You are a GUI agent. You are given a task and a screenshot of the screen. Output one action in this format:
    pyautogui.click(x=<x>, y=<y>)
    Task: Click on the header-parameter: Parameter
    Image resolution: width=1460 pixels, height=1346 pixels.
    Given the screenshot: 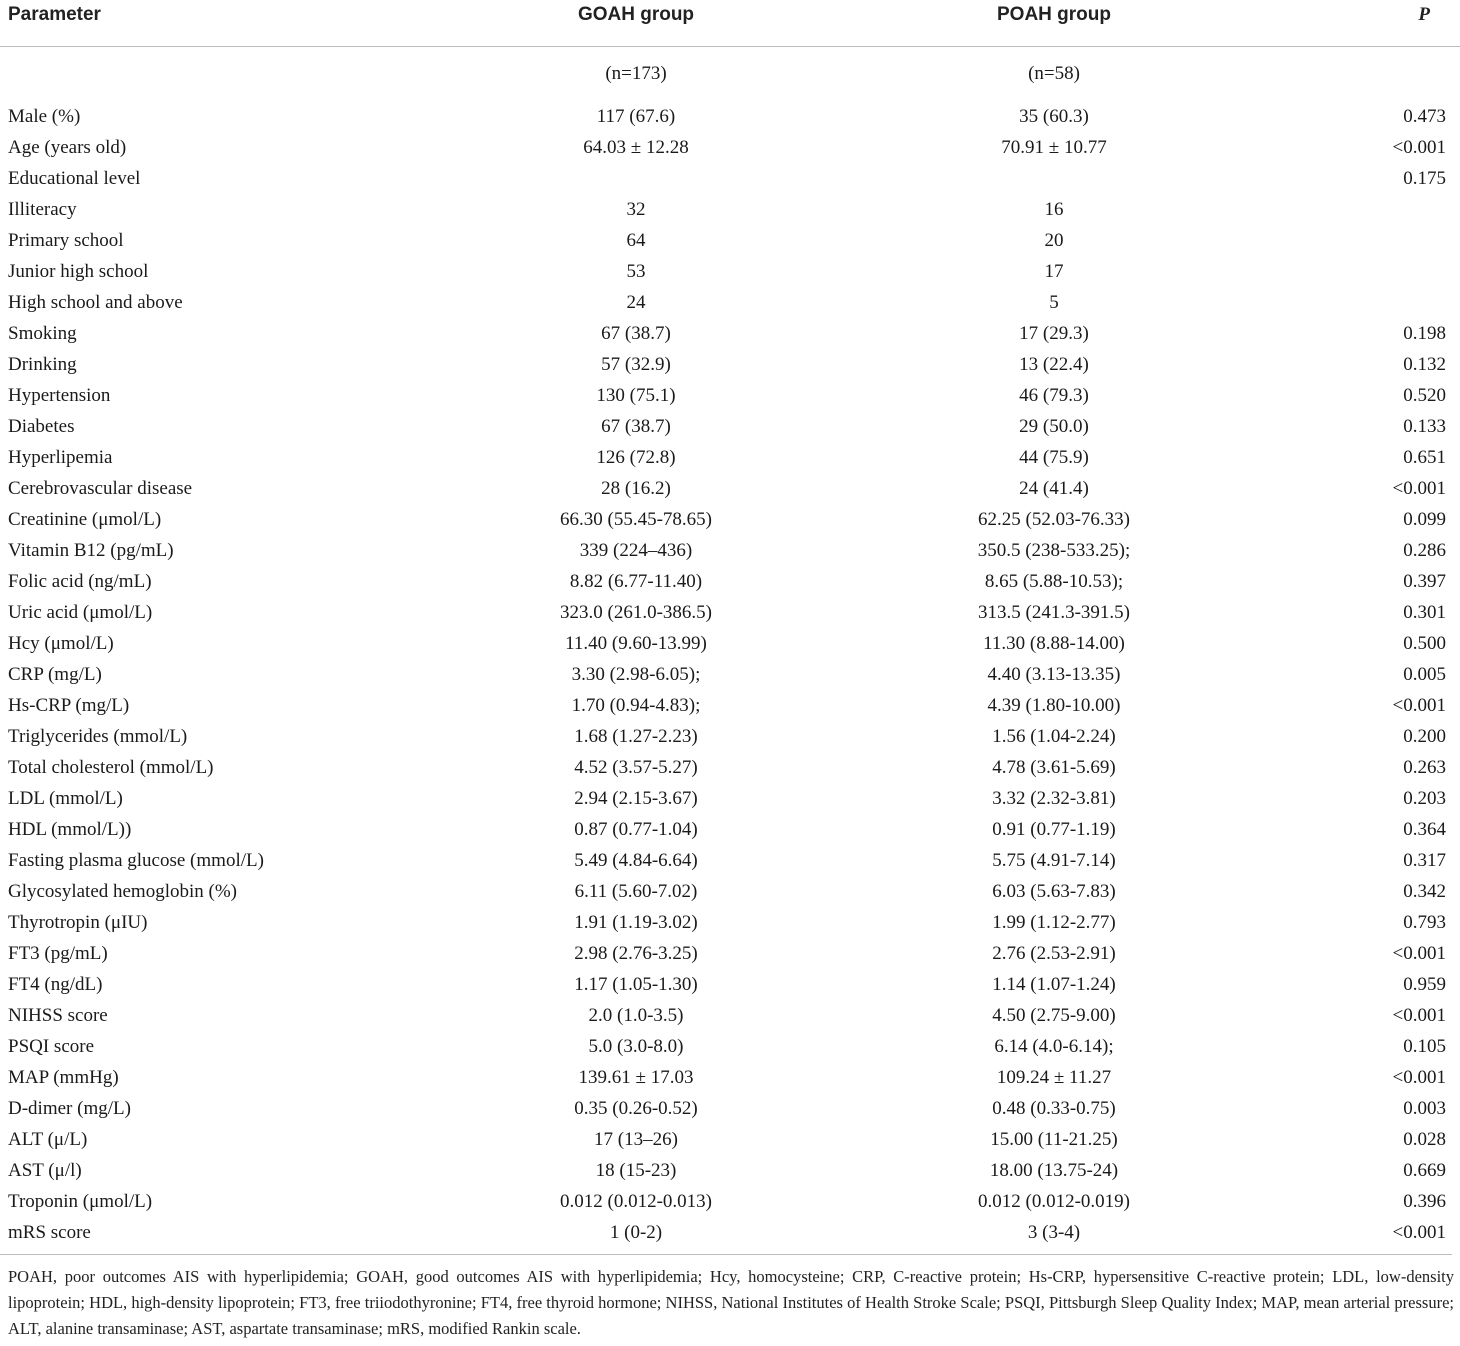 What is the action you would take?
    pyautogui.click(x=210, y=23)
    